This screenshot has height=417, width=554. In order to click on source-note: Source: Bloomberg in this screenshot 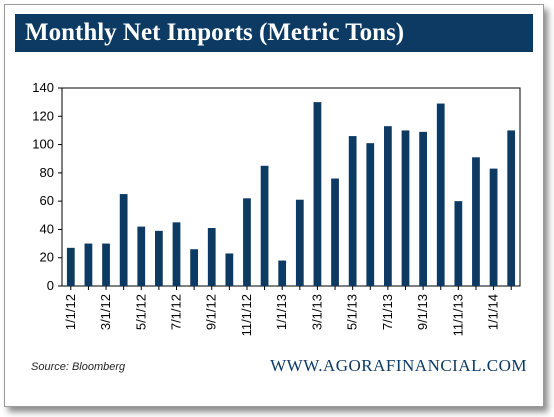, I will do `click(78, 367)`.